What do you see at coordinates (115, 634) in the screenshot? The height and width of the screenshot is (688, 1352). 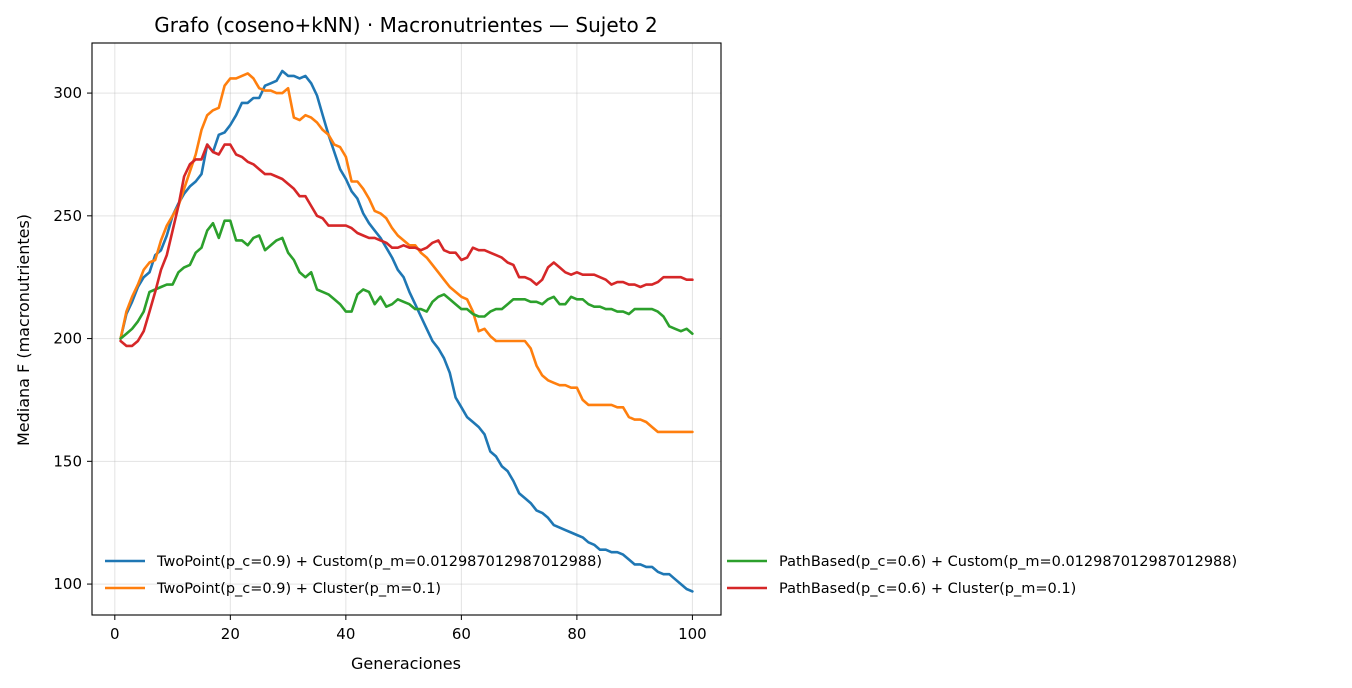 I see `x-tick-label: 0` at bounding box center [115, 634].